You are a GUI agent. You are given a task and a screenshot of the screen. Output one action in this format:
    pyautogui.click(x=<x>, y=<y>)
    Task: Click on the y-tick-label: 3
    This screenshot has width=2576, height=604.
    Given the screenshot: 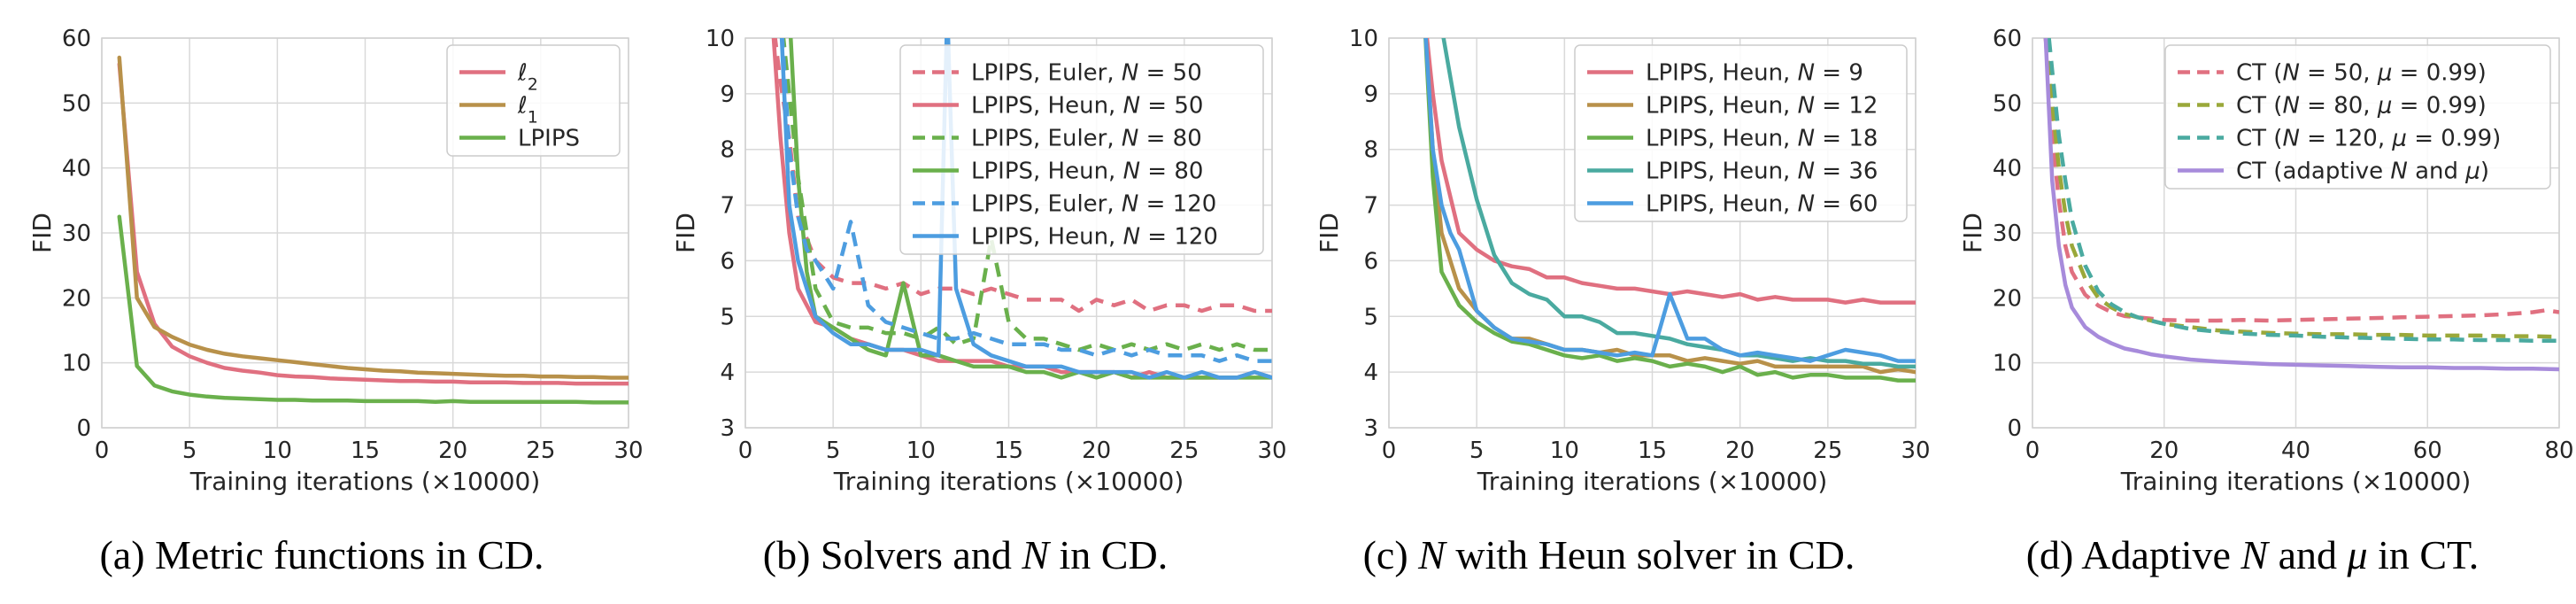 What is the action you would take?
    pyautogui.click(x=727, y=428)
    